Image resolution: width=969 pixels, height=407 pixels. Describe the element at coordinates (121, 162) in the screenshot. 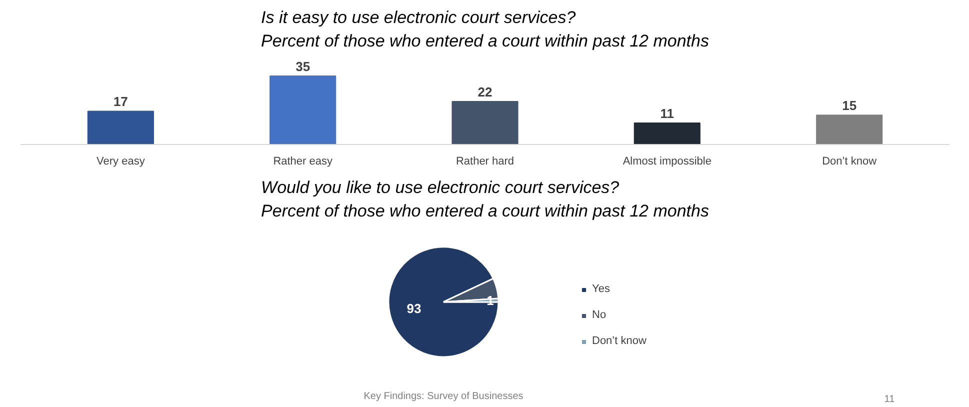

I see `x-tick-label: Very easy` at that location.